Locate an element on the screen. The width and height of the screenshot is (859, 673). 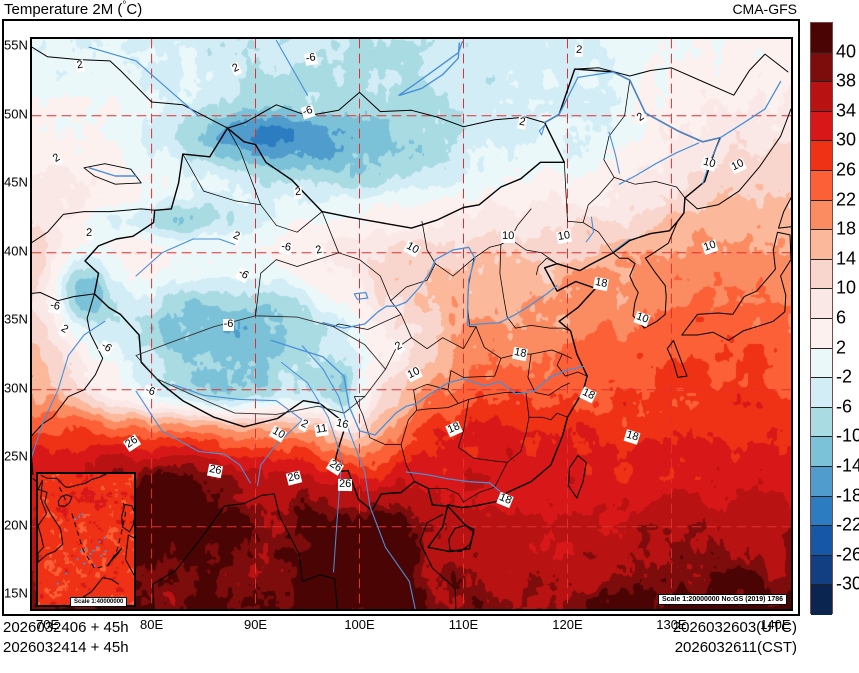
contour-label: 16 is located at coordinates (342, 424).